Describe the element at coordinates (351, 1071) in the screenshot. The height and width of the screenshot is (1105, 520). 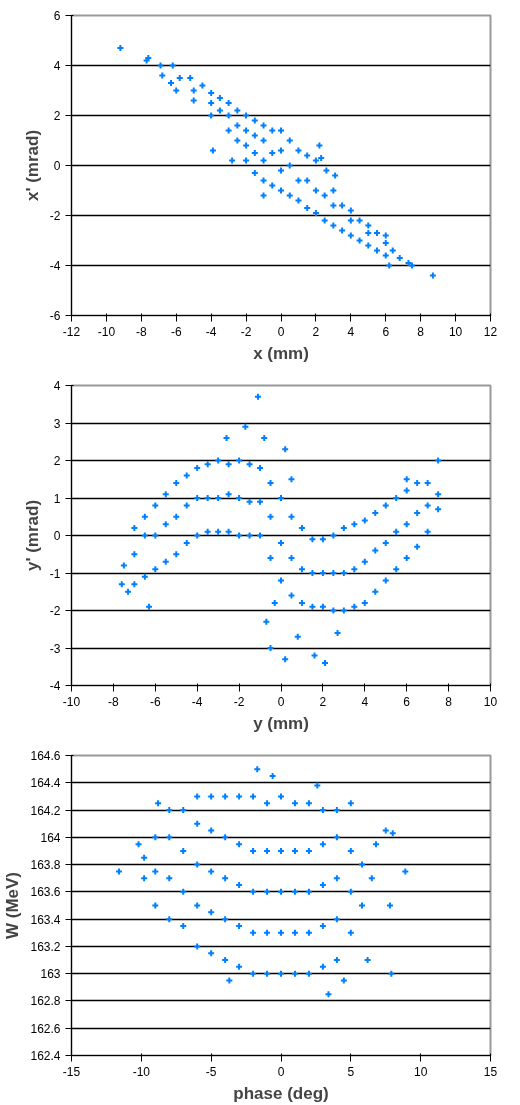
I see `x-tick-label: 5` at that location.